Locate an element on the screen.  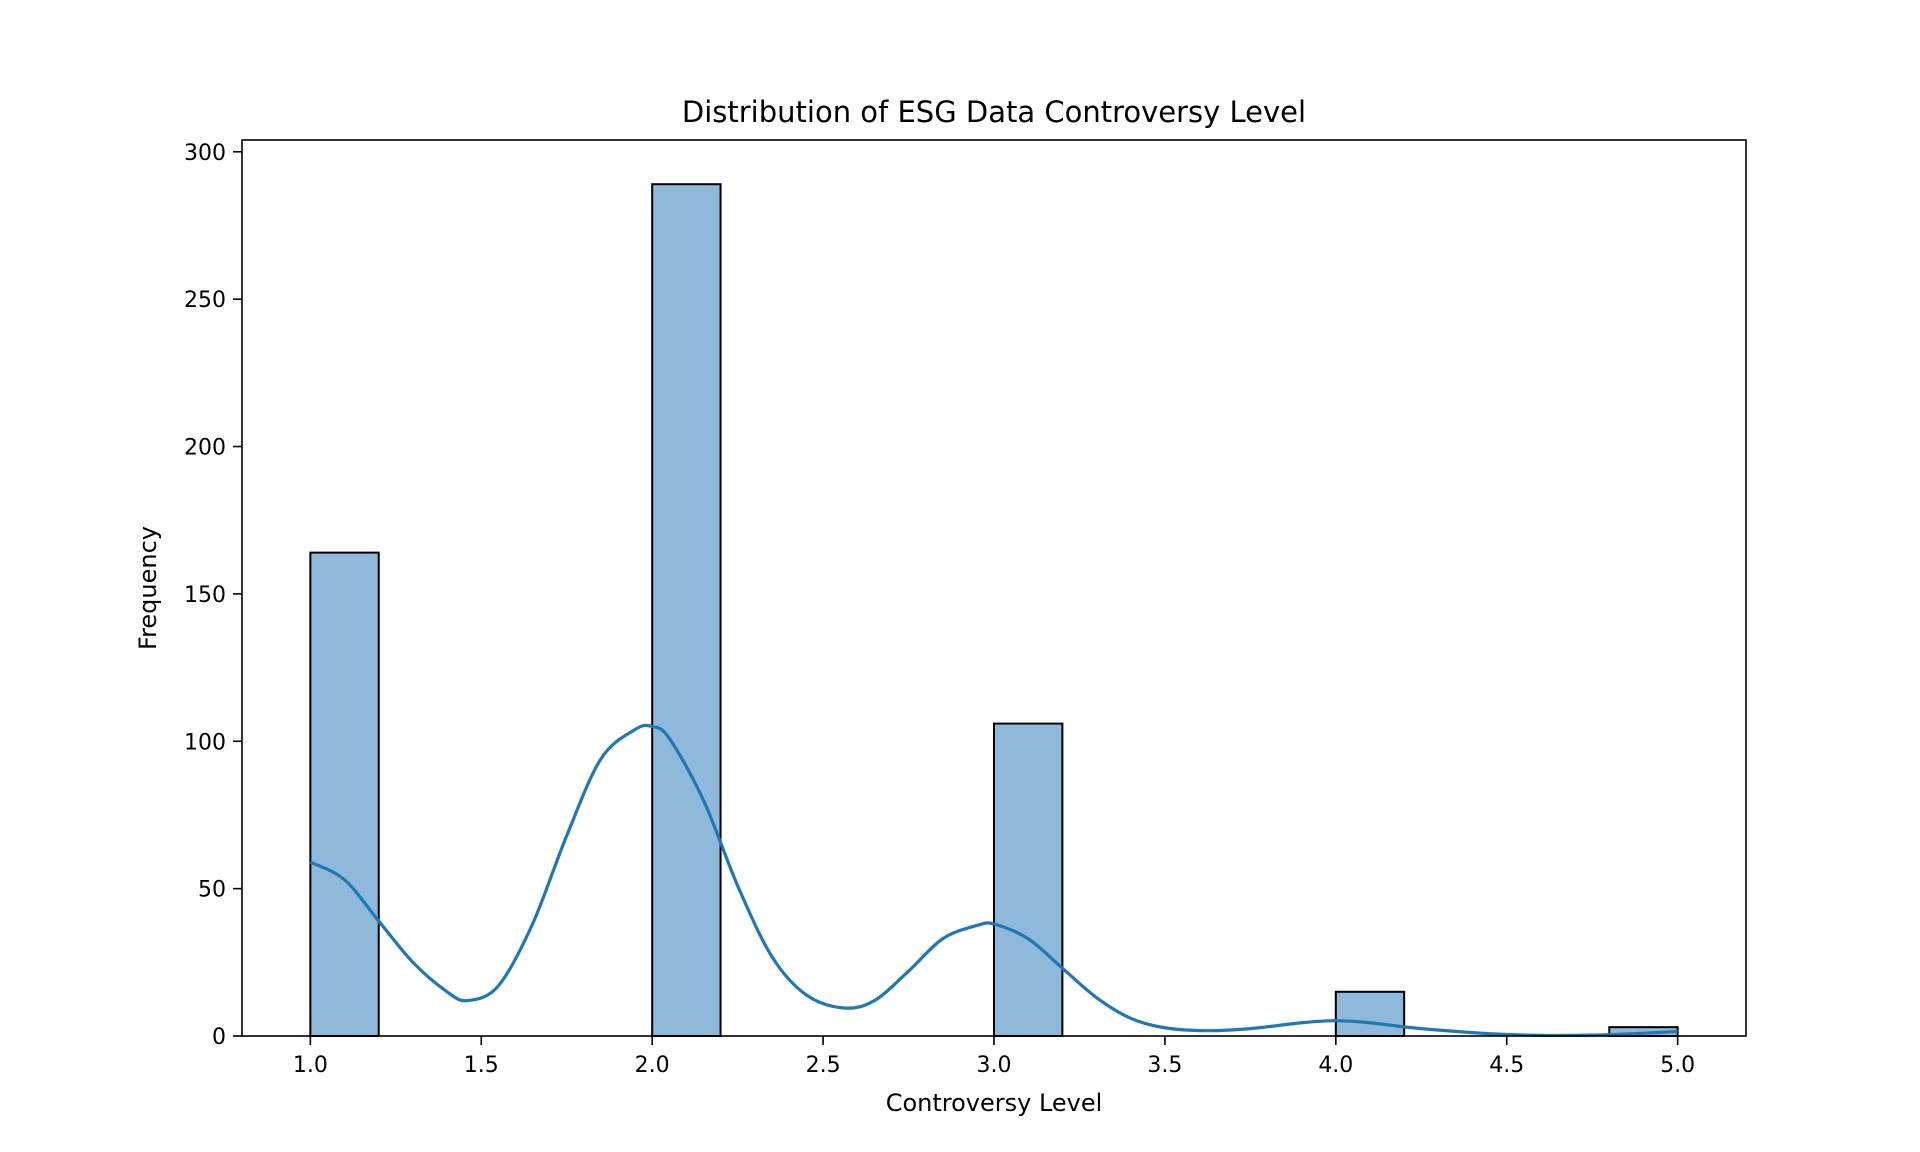
x-tick-label-1: 1.0 is located at coordinates (310, 1065).